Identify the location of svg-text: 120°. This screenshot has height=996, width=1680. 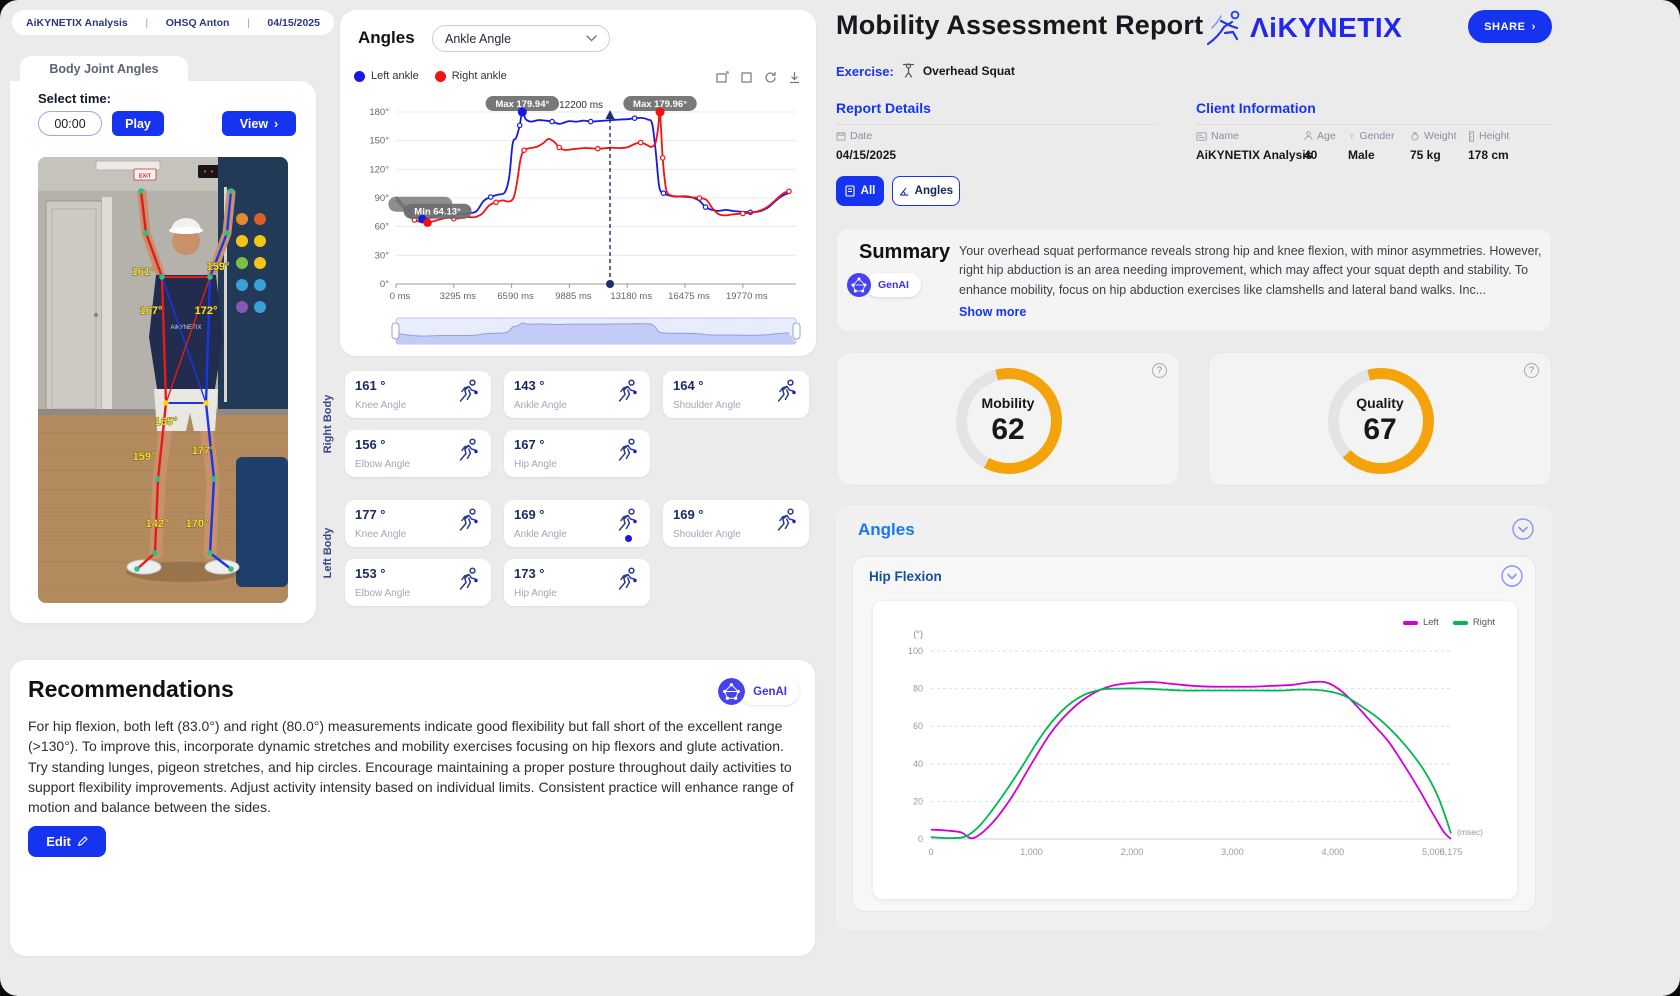
(379, 169).